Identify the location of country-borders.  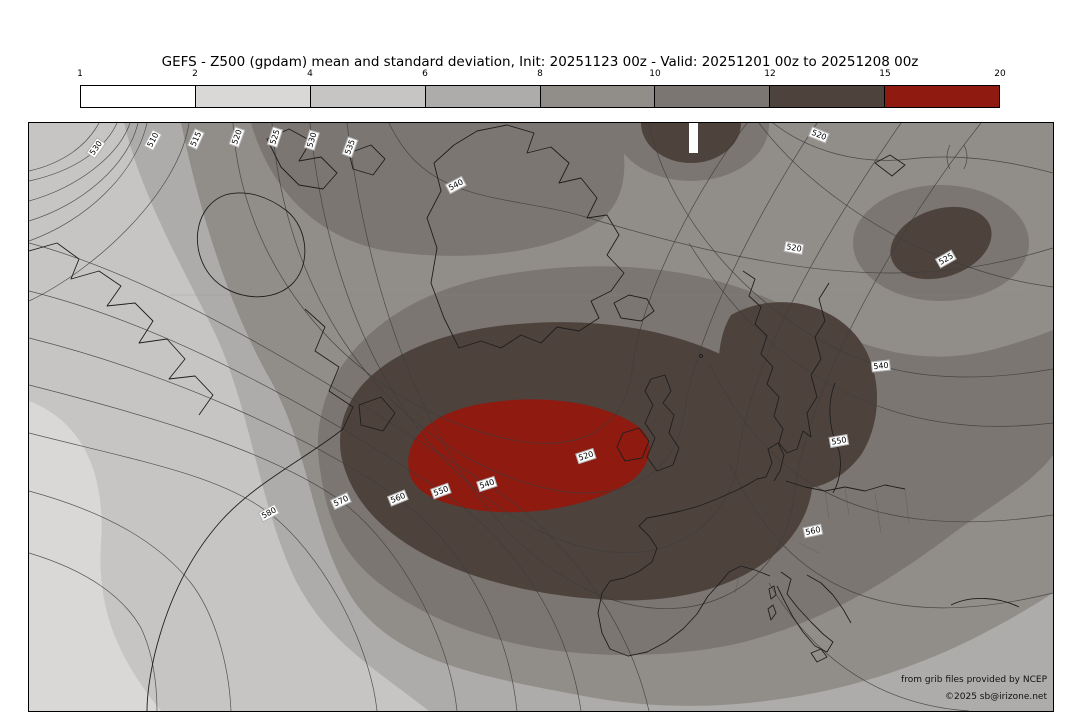
(778, 540).